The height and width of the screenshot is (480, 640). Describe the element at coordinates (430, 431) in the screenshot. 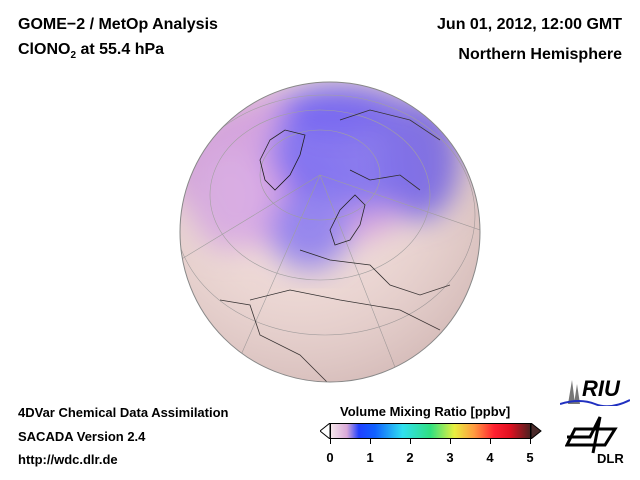

I see `colorbar` at that location.